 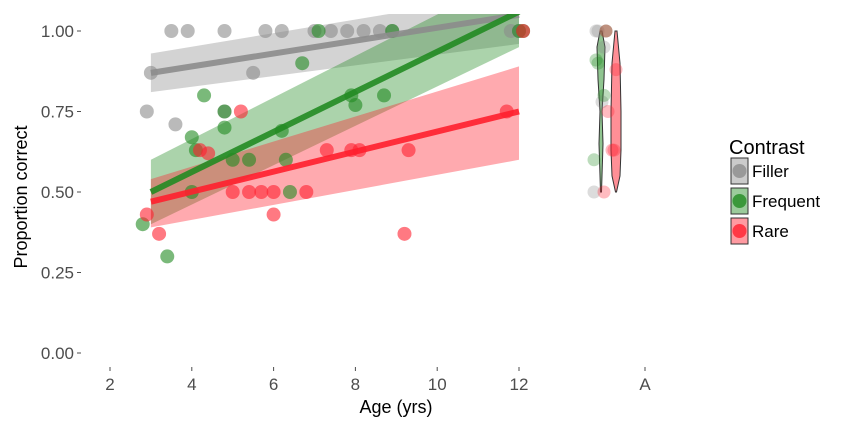 What do you see at coordinates (335, 45) in the screenshot?
I see `filler-fit-line` at bounding box center [335, 45].